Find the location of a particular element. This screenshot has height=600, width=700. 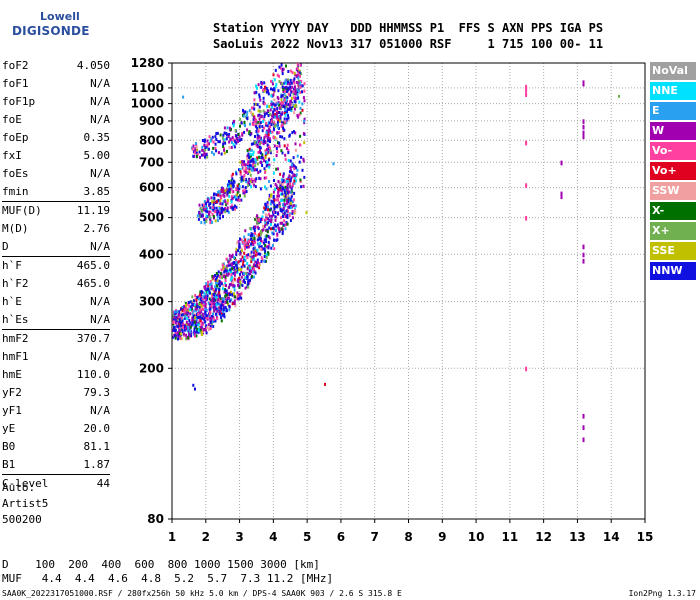

param-value: N/A is located at coordinates (100, 83).